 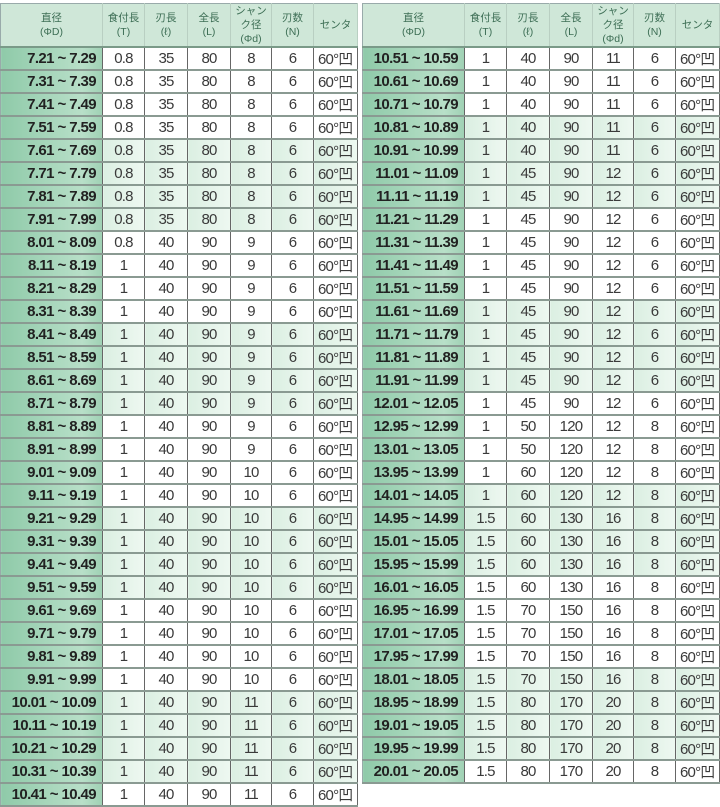 What do you see at coordinates (413, 18) in the screenshot?
I see `header-diameter-line1: 直径` at bounding box center [413, 18].